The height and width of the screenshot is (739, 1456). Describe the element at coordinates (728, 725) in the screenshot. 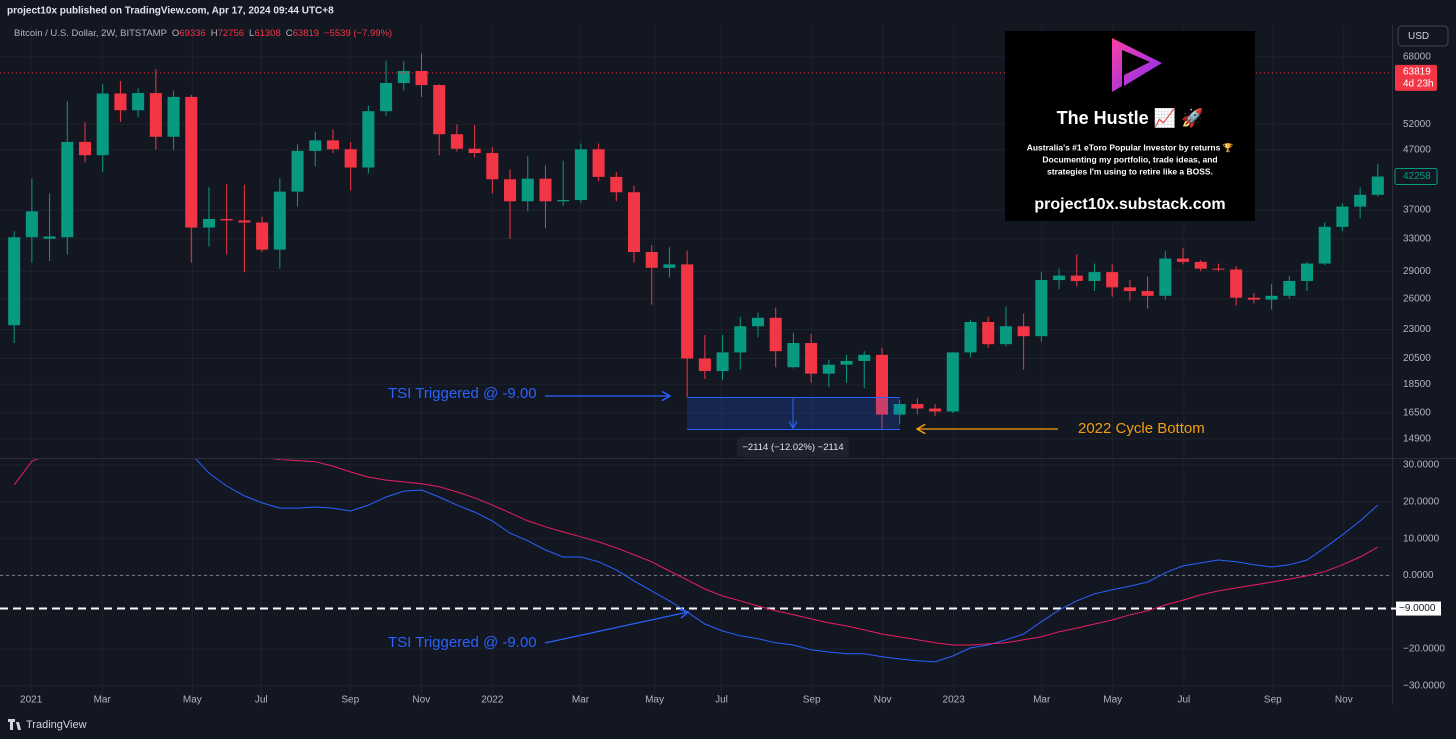

I see `footer-bar` at that location.